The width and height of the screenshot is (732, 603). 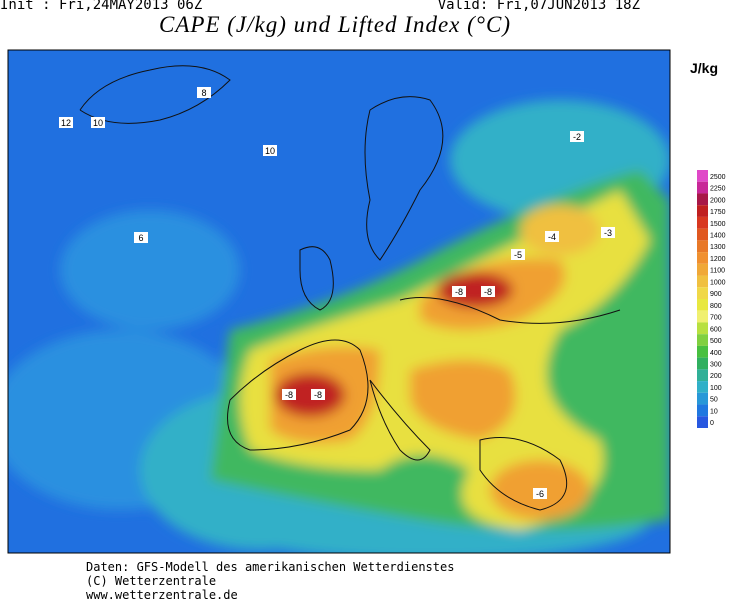 I want to click on legend-label: 1200, so click(x=718, y=259).